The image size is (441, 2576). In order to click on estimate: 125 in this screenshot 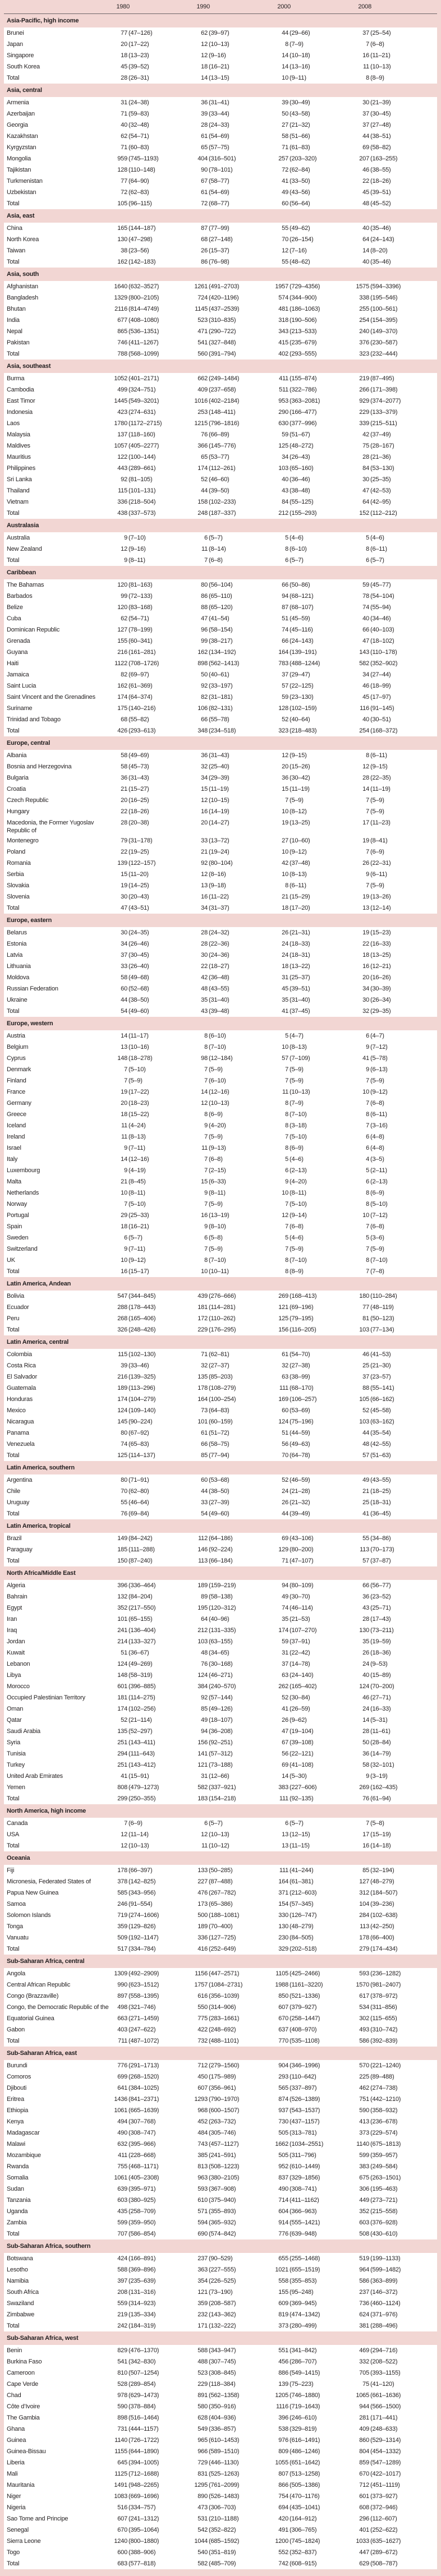, I will do `click(122, 1455)`.